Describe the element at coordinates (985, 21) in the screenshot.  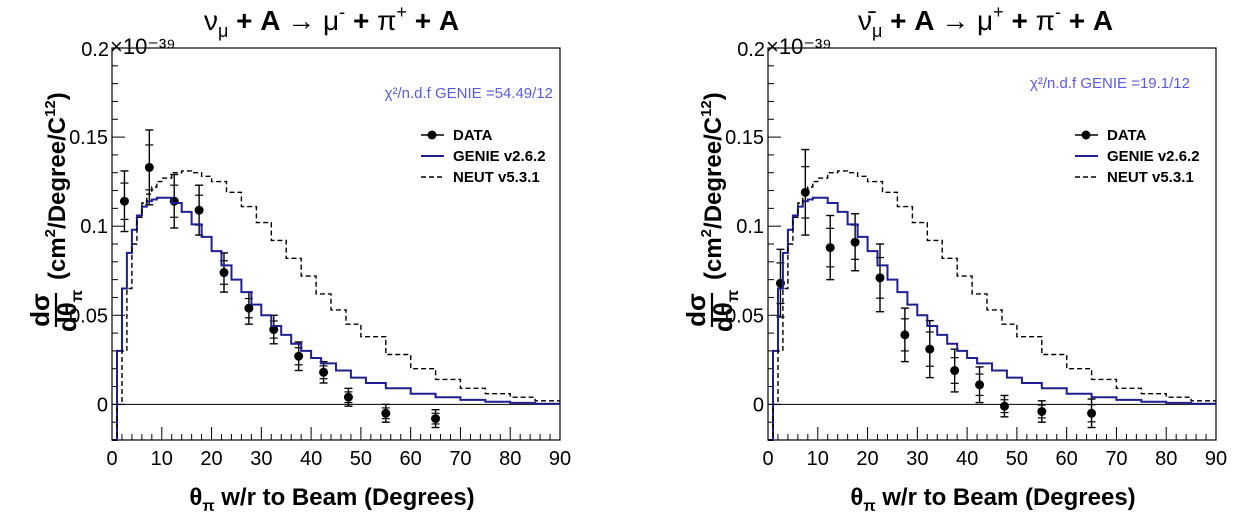
I see `chart-title: ν̄μ + A → μ+ + π- + A` at that location.